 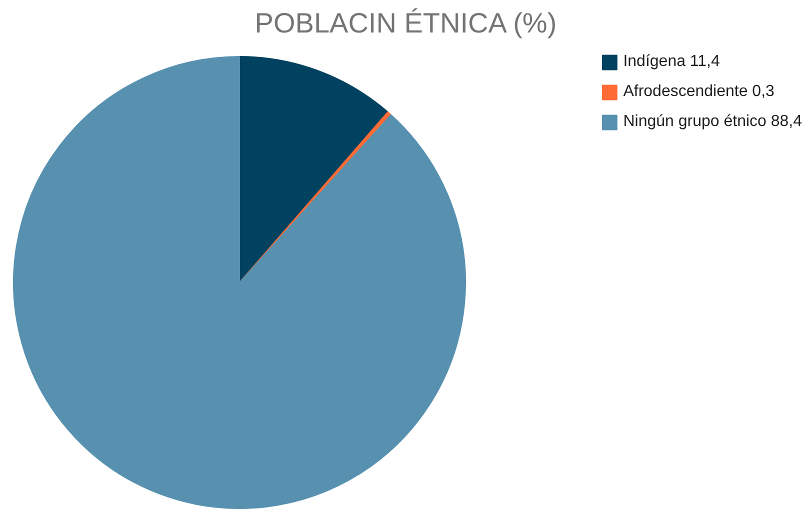 I want to click on legend-label: Afrodescendiente 0,3, so click(x=698, y=92).